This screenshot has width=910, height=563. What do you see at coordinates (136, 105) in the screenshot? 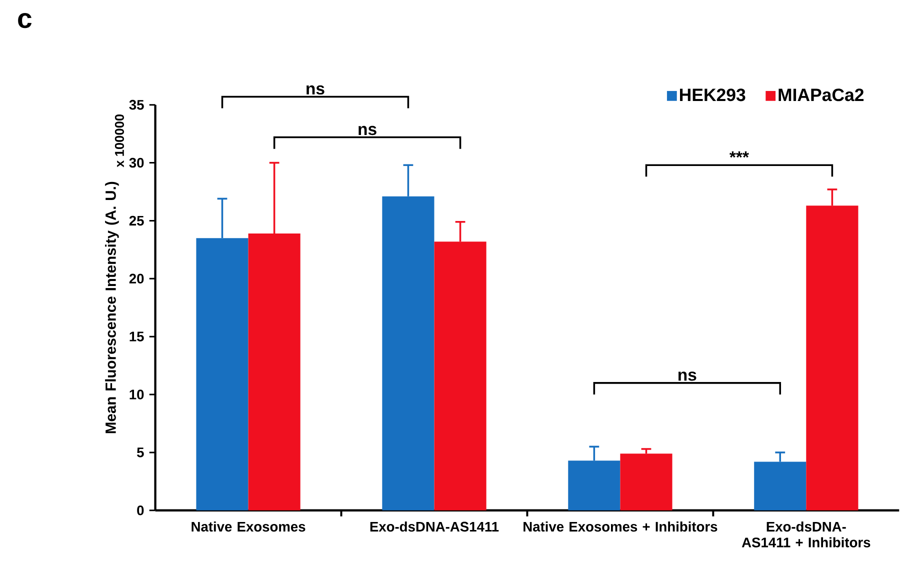
I see `y-tick-label: 35` at bounding box center [136, 105].